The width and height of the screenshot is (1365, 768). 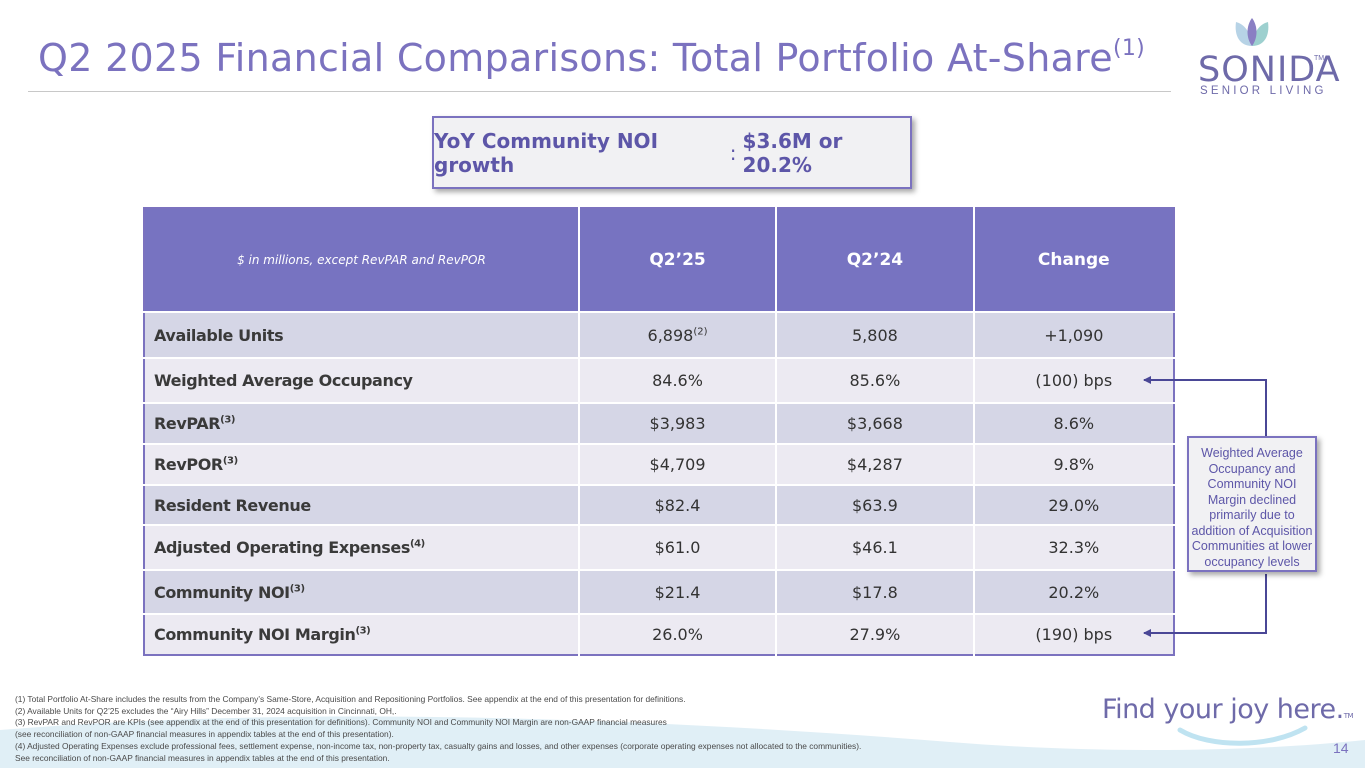 What do you see at coordinates (1228, 709) in the screenshot?
I see `brand-tagline: Find your joy here.TM` at bounding box center [1228, 709].